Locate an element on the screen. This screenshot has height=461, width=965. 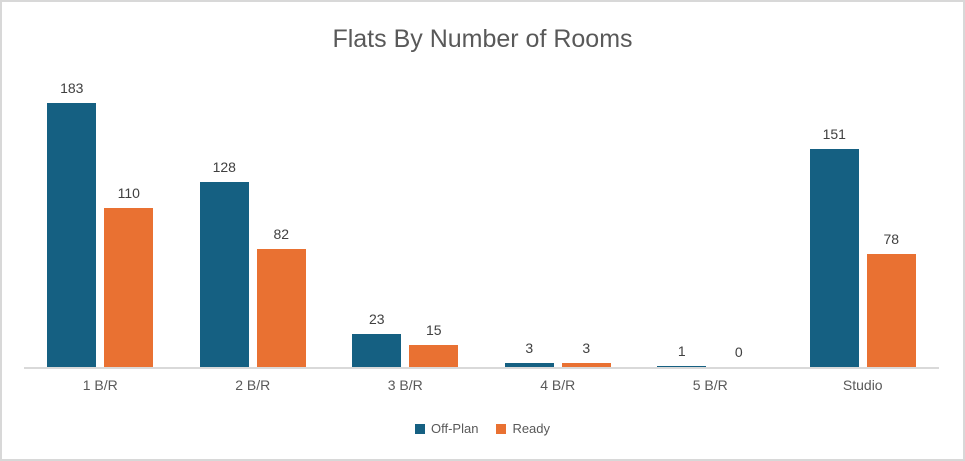
bar-group: 78 is located at coordinates (891, 299).